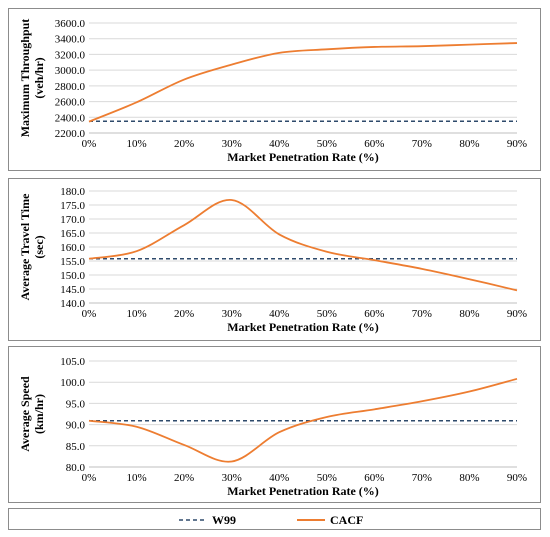  What do you see at coordinates (224, 520) in the screenshot?
I see `legend-label-w99: W99` at bounding box center [224, 520].